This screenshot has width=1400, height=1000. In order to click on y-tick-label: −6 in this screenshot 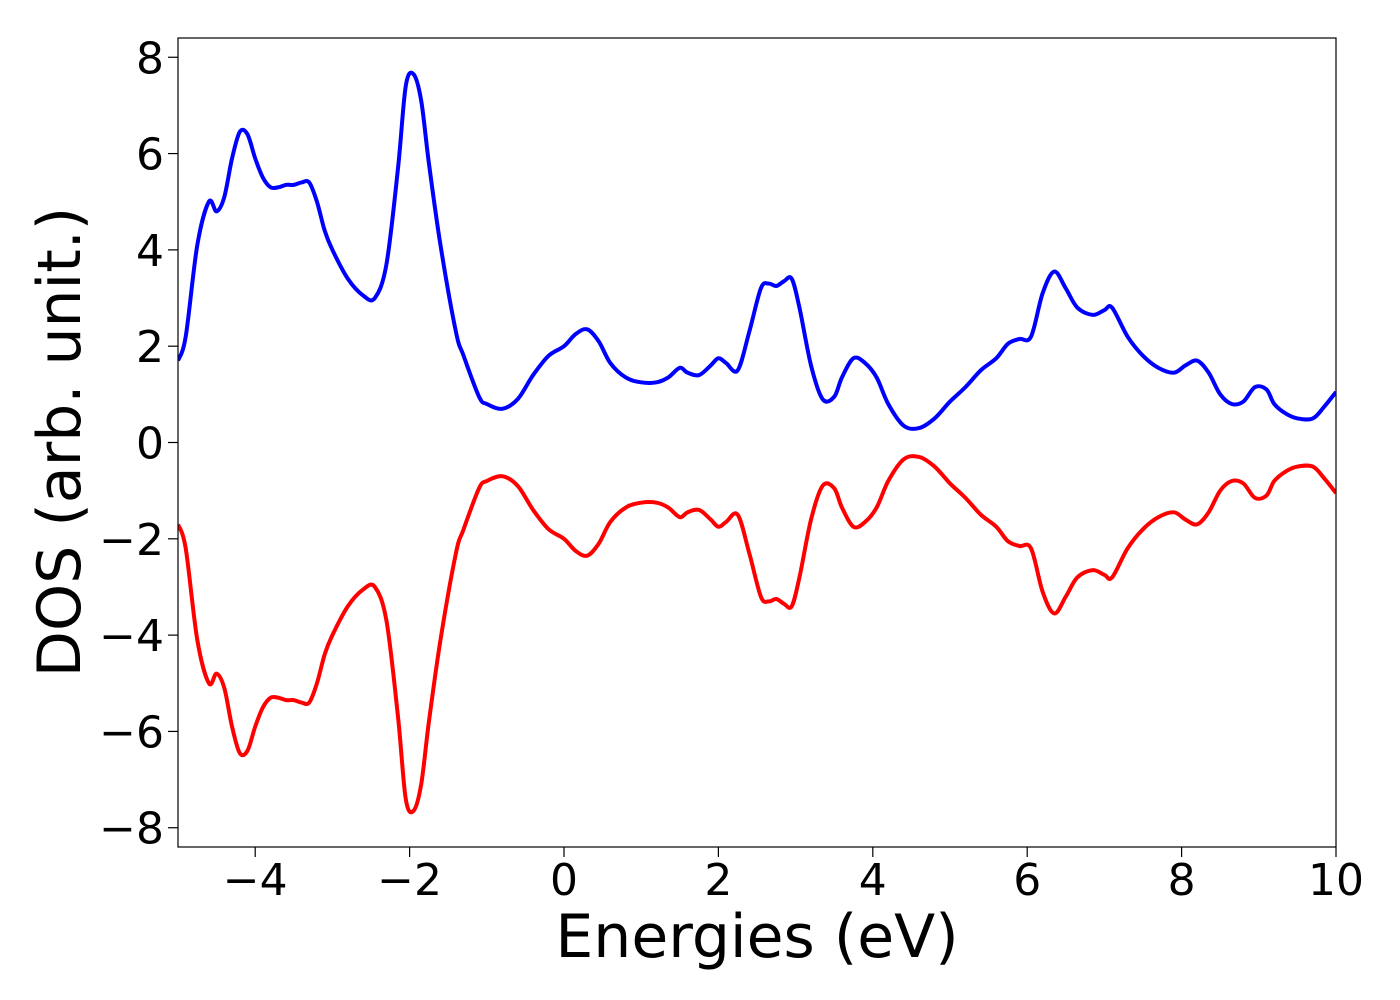, I will do `click(131, 732)`.